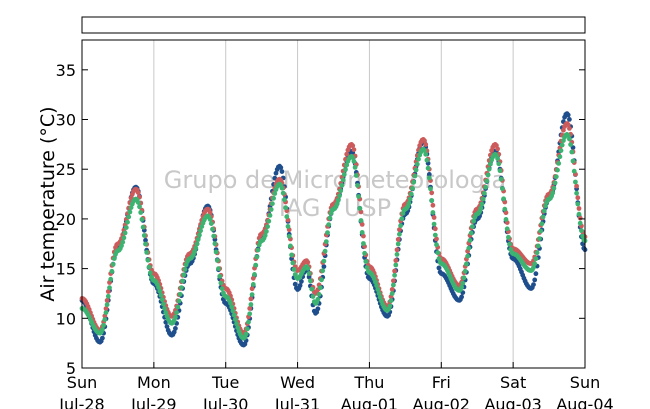  Describe the element at coordinates (333, 25) in the screenshot. I see `legend-box` at that location.